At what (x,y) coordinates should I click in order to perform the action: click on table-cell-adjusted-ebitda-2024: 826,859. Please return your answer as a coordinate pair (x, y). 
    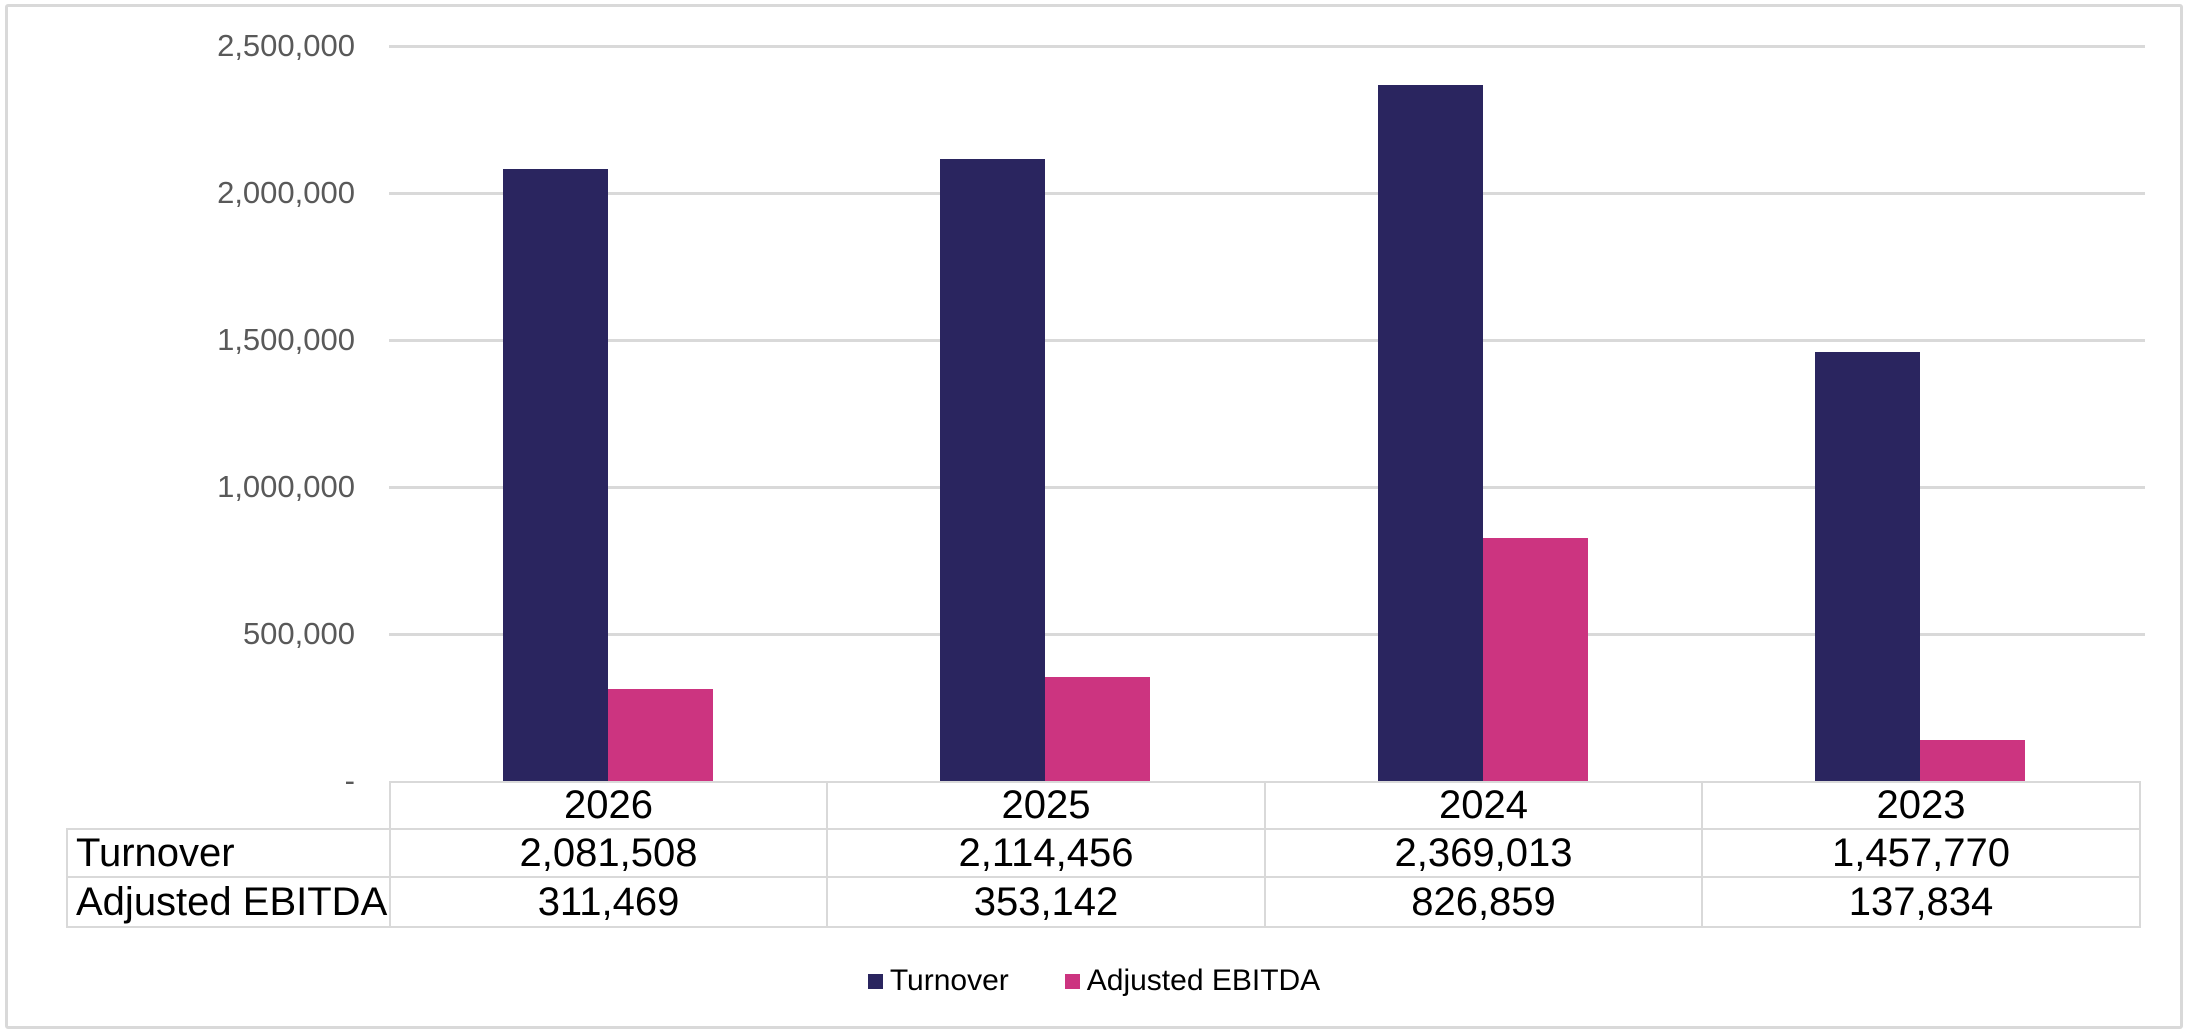
    Looking at the image, I should click on (1483, 902).